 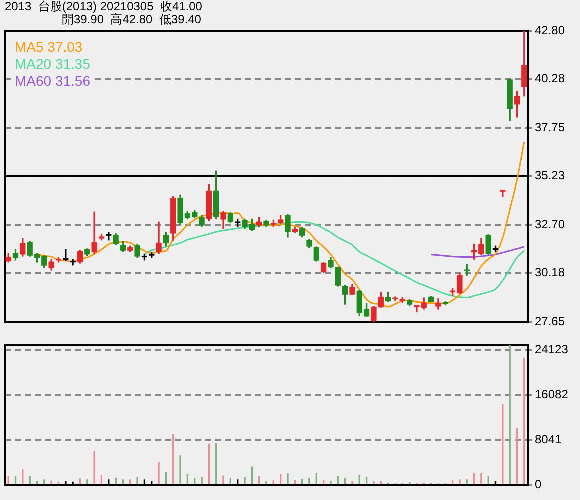 I want to click on y-tick-label: 32.70, so click(x=550, y=224).